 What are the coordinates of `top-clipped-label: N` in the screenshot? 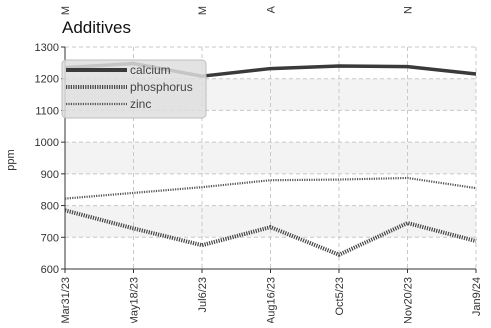 It's located at (409, 10).